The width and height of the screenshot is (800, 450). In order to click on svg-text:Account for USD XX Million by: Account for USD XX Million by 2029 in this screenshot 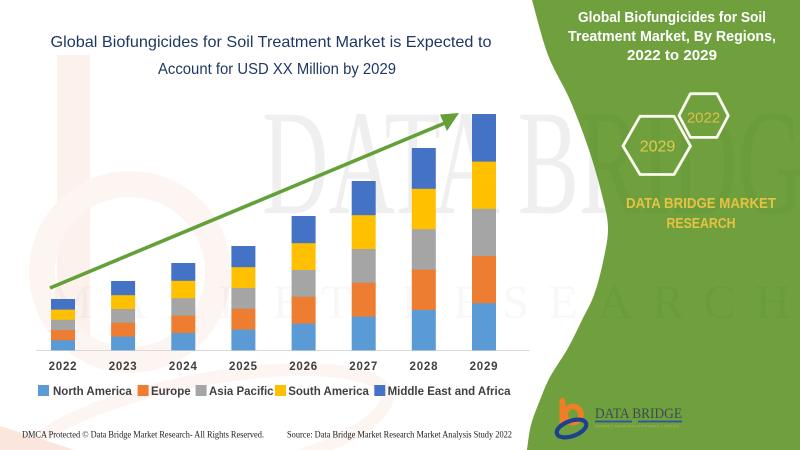, I will do `click(277, 69)`.